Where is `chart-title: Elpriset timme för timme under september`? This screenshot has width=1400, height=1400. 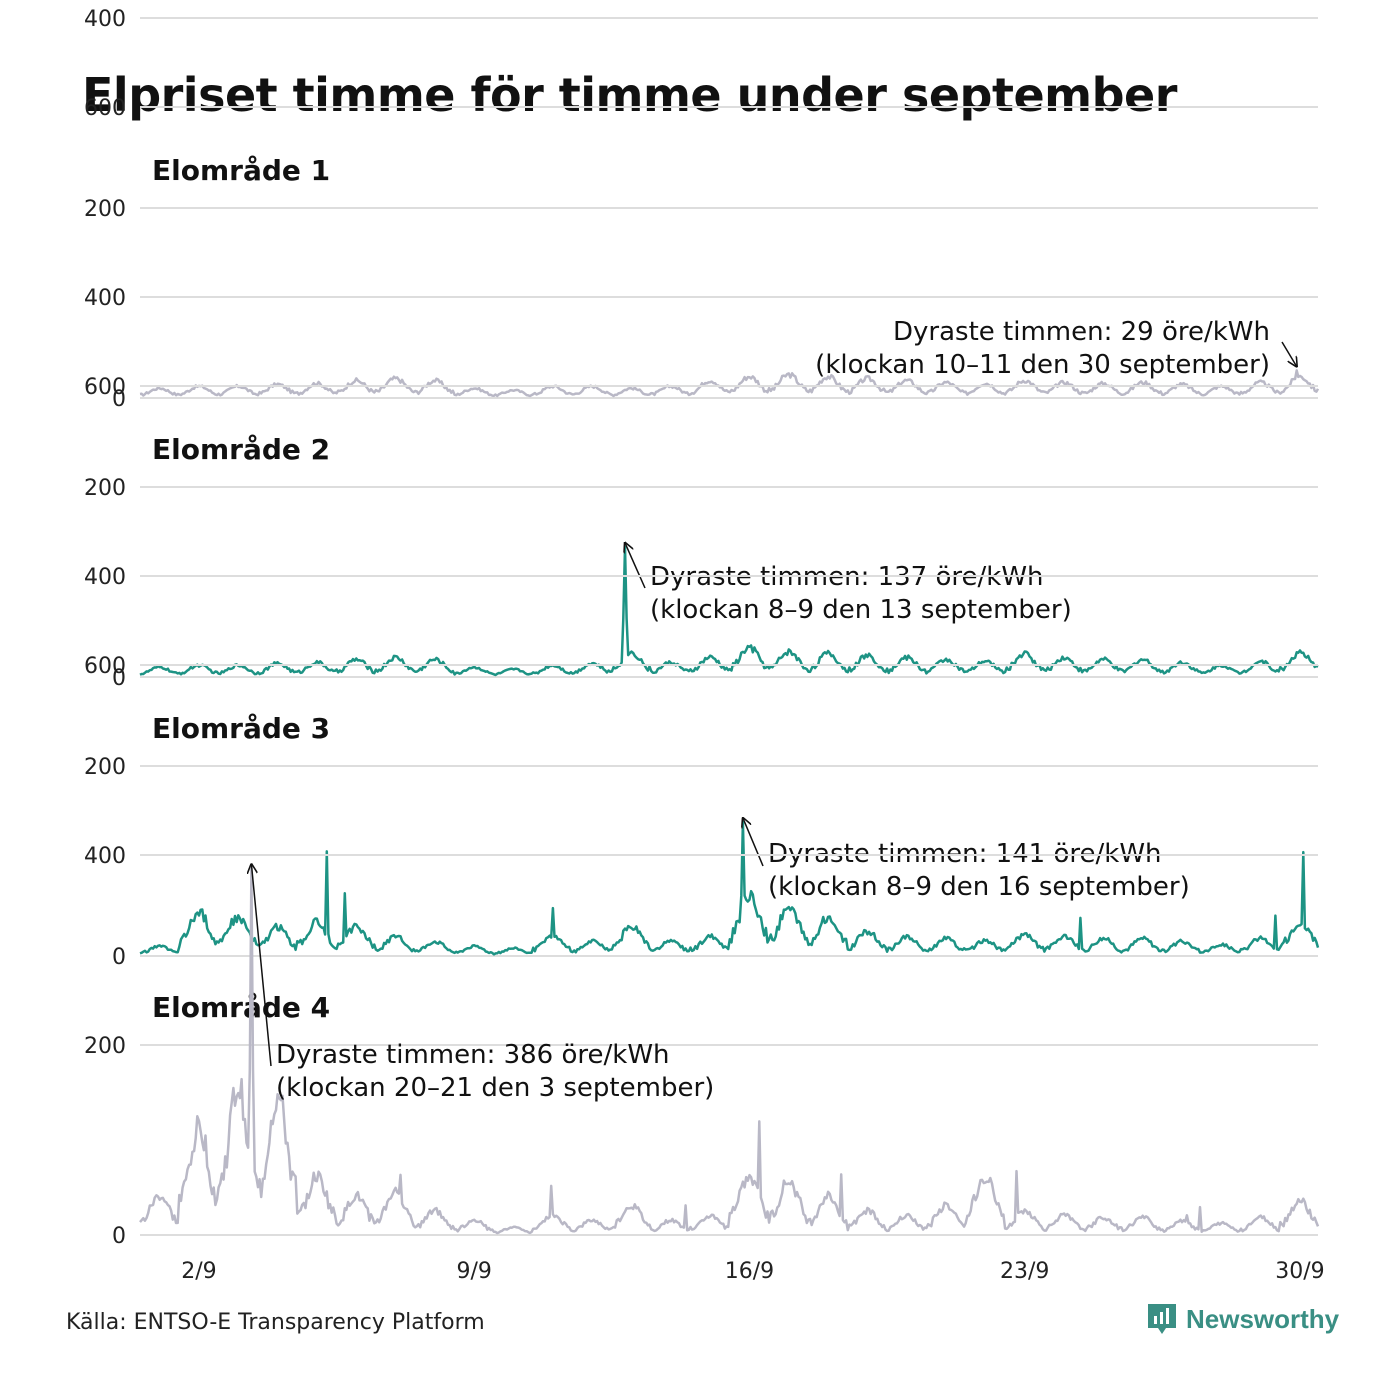
chart-title: Elpriset timme för timme under september is located at coordinates (629, 95).